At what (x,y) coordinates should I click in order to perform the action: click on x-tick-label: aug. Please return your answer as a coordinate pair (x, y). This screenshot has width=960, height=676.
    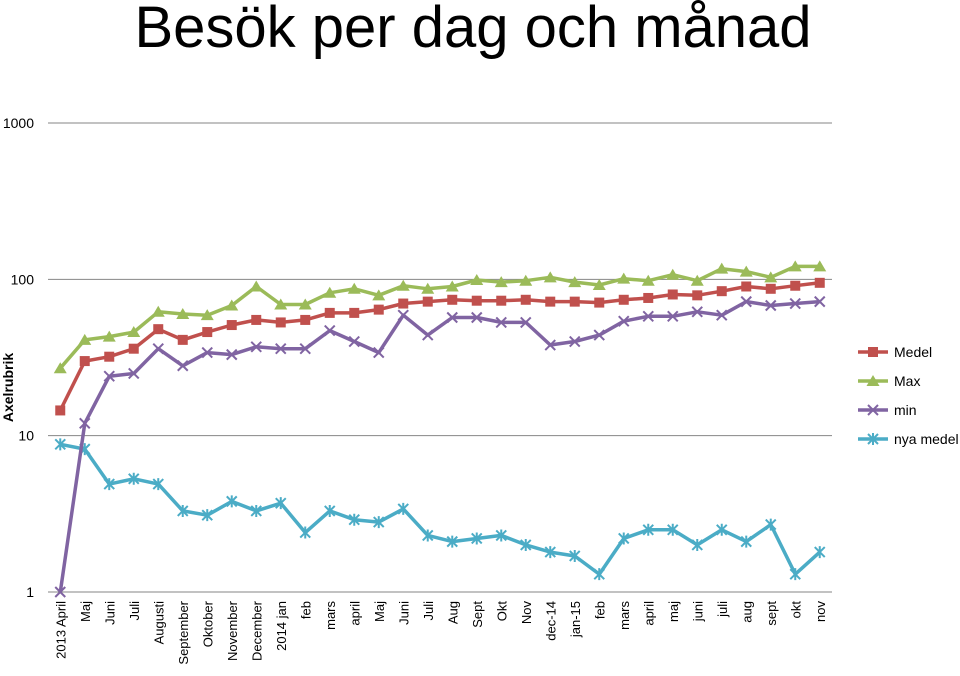
    Looking at the image, I should click on (746, 612).